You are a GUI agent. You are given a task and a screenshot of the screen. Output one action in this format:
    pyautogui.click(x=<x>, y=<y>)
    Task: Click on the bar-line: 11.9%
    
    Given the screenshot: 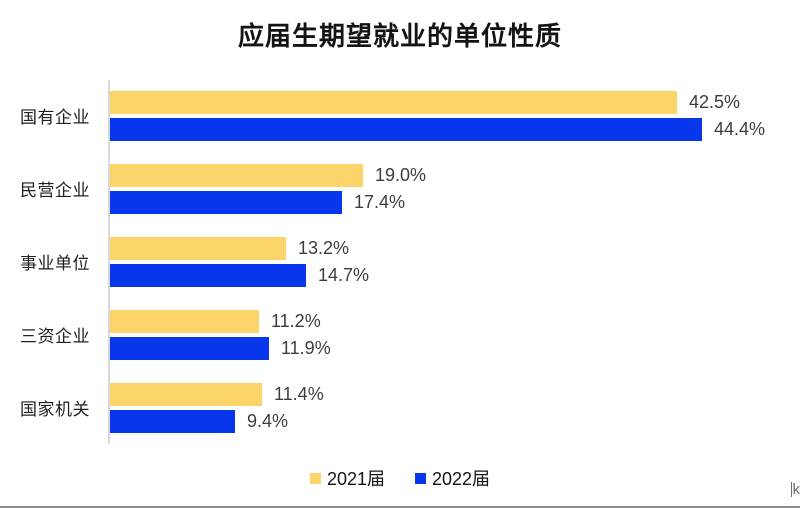 What is the action you would take?
    pyautogui.click(x=220, y=348)
    